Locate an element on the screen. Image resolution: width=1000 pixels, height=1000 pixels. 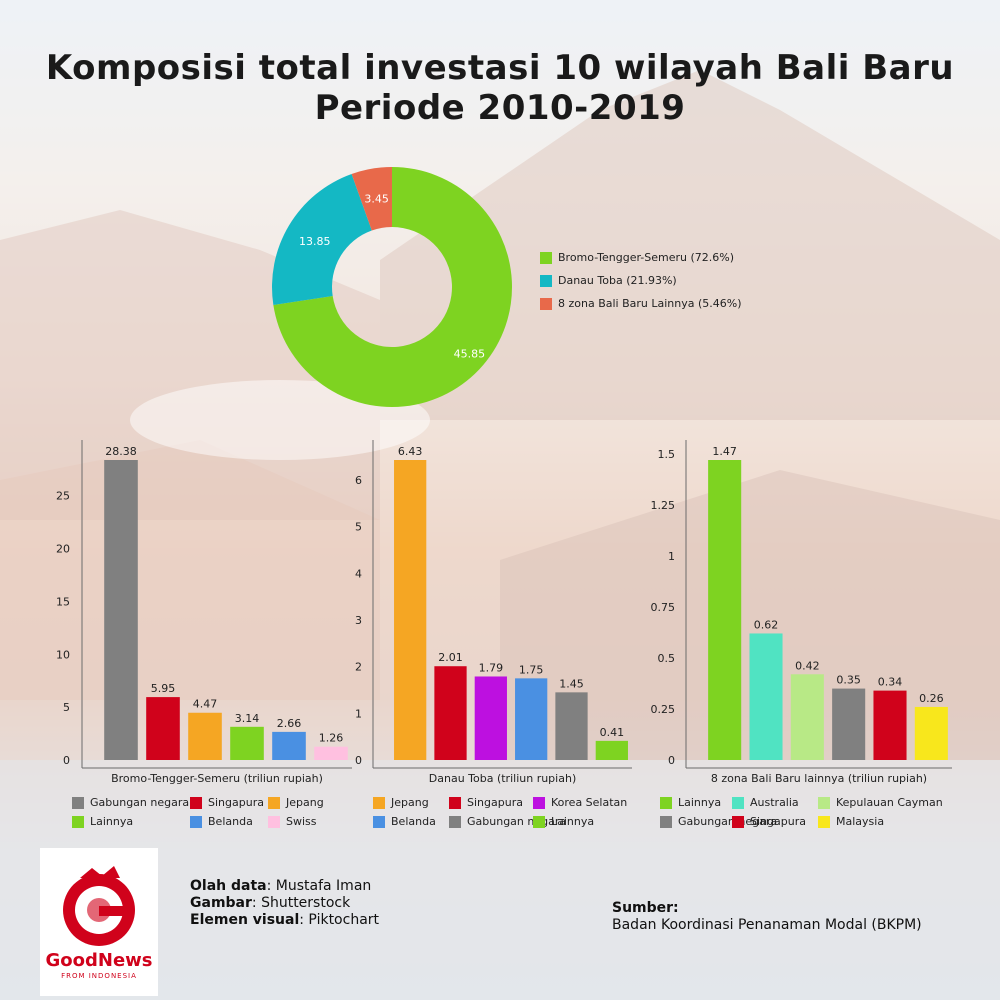
credit-olah-value: : Mustafa Iman is located at coordinates (319, 886).